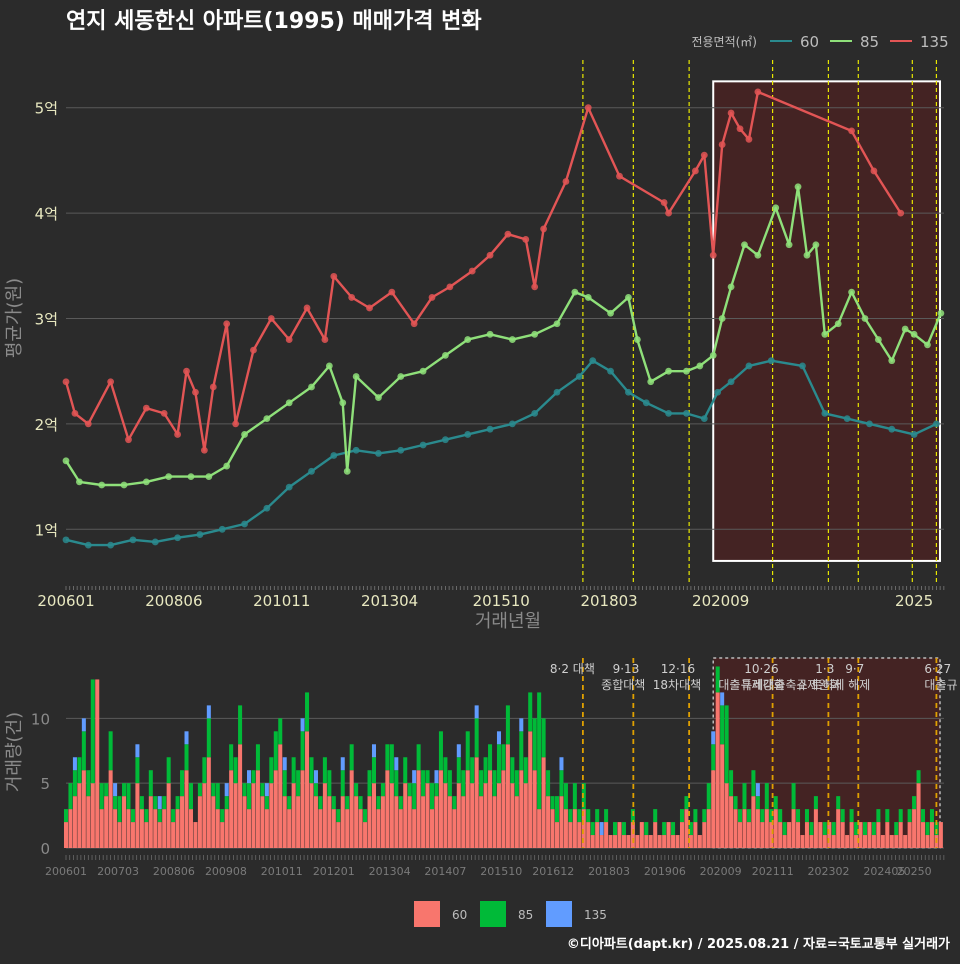 This screenshot has height=964, width=960. I want to click on price-y-tick-label: 3억, so click(46, 320).